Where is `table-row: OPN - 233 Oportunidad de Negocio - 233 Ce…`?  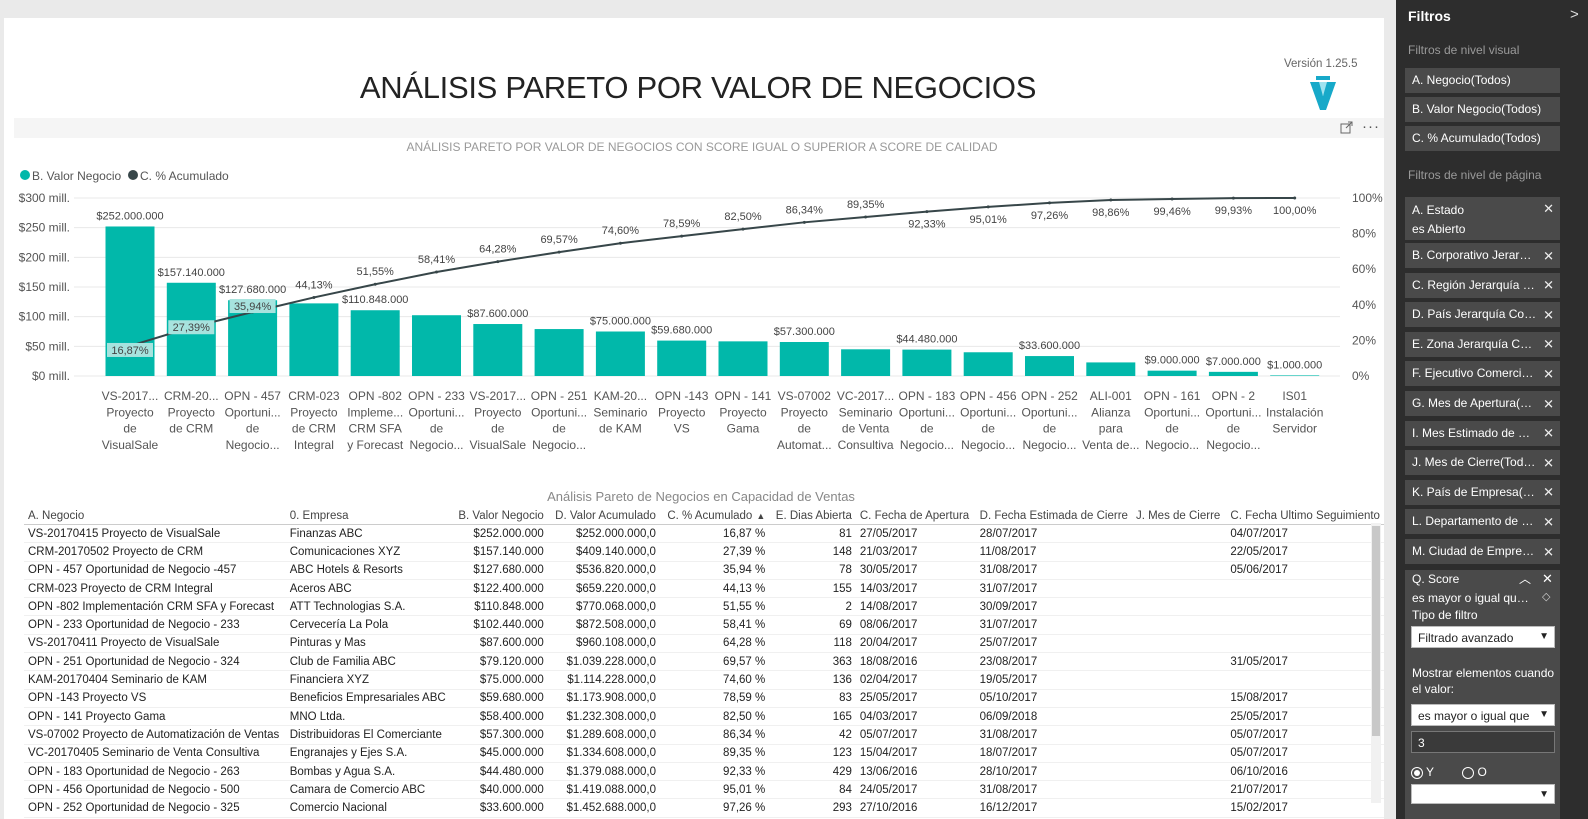
table-row: OPN - 233 Oportunidad de Negocio - 233 Ce… is located at coordinates (704, 625).